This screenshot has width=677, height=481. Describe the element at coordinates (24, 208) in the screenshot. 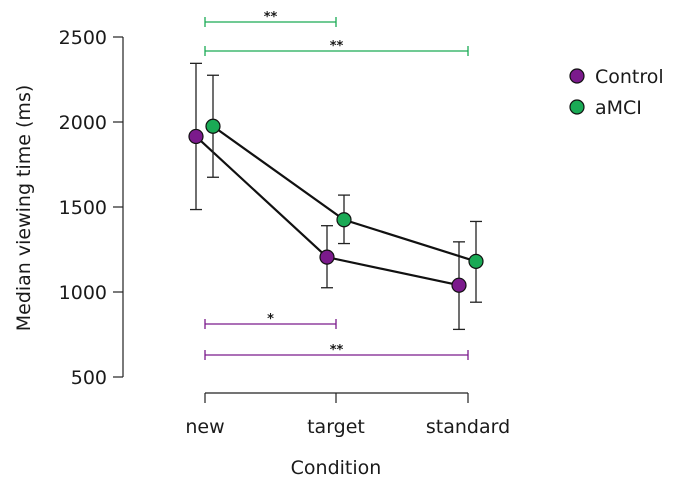

I see `y-axis-title: Median viewing time (ms)` at that location.